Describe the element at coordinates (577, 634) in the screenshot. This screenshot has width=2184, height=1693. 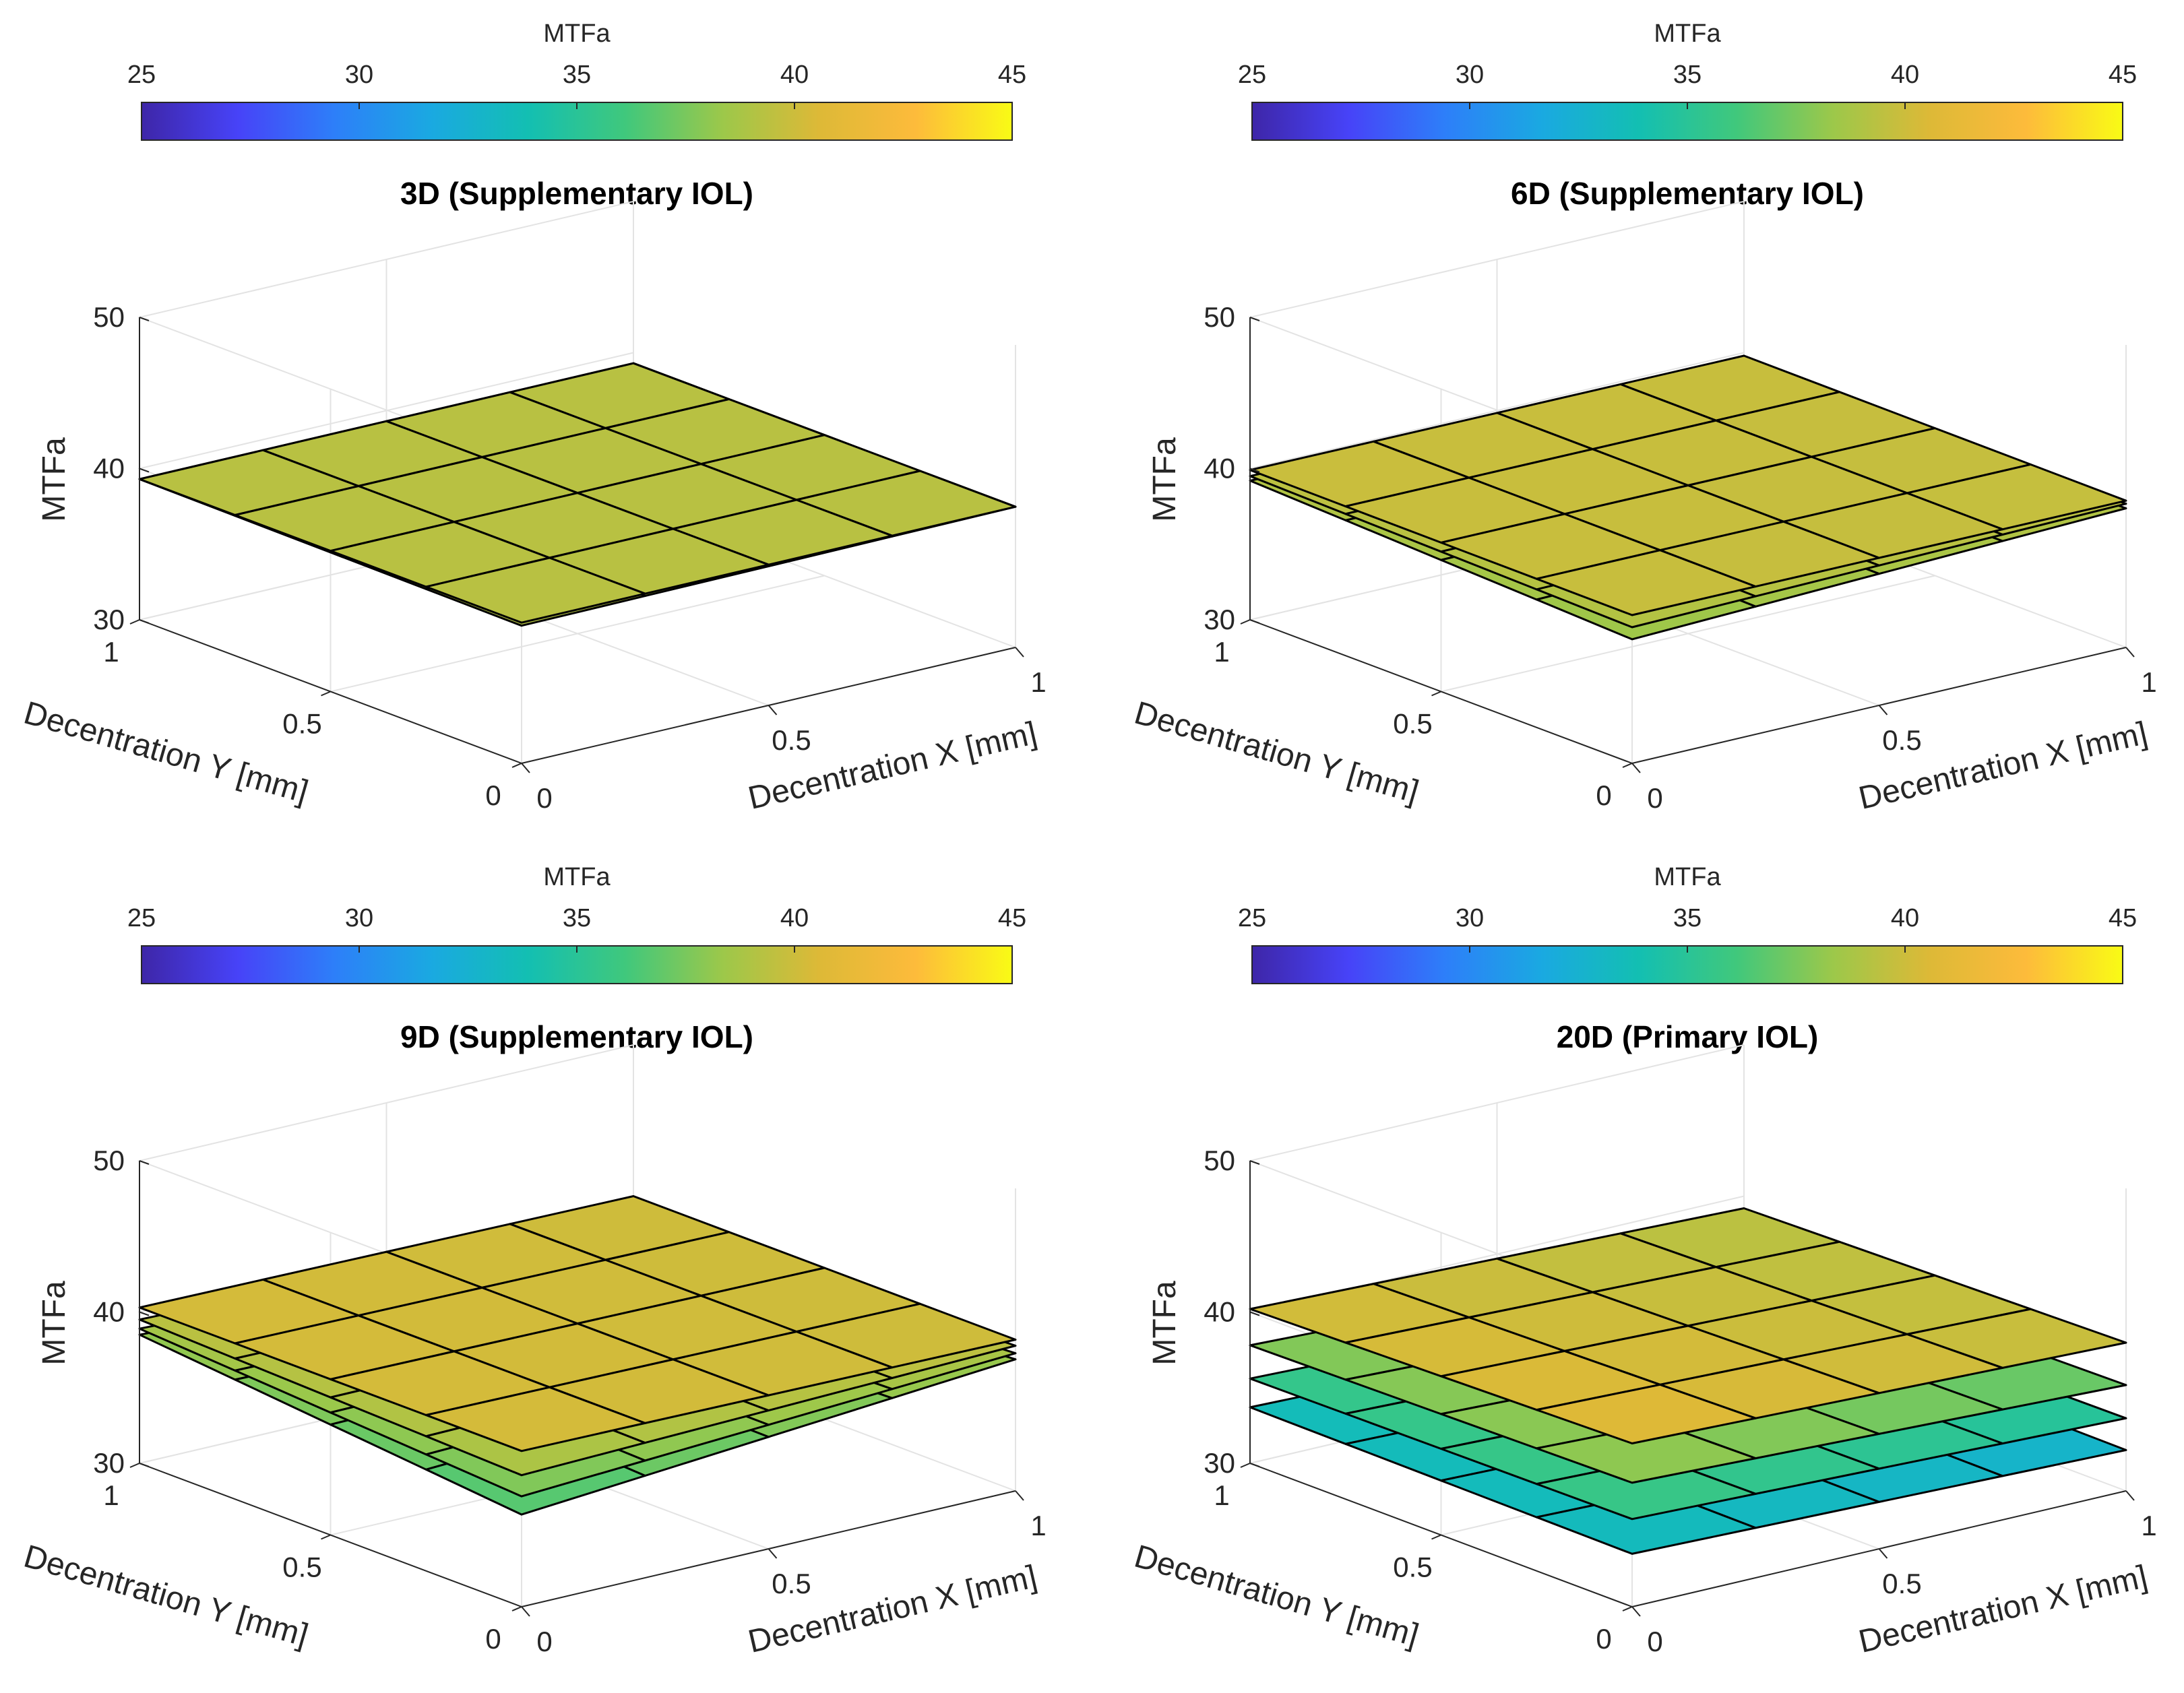
I see `grid-line` at that location.